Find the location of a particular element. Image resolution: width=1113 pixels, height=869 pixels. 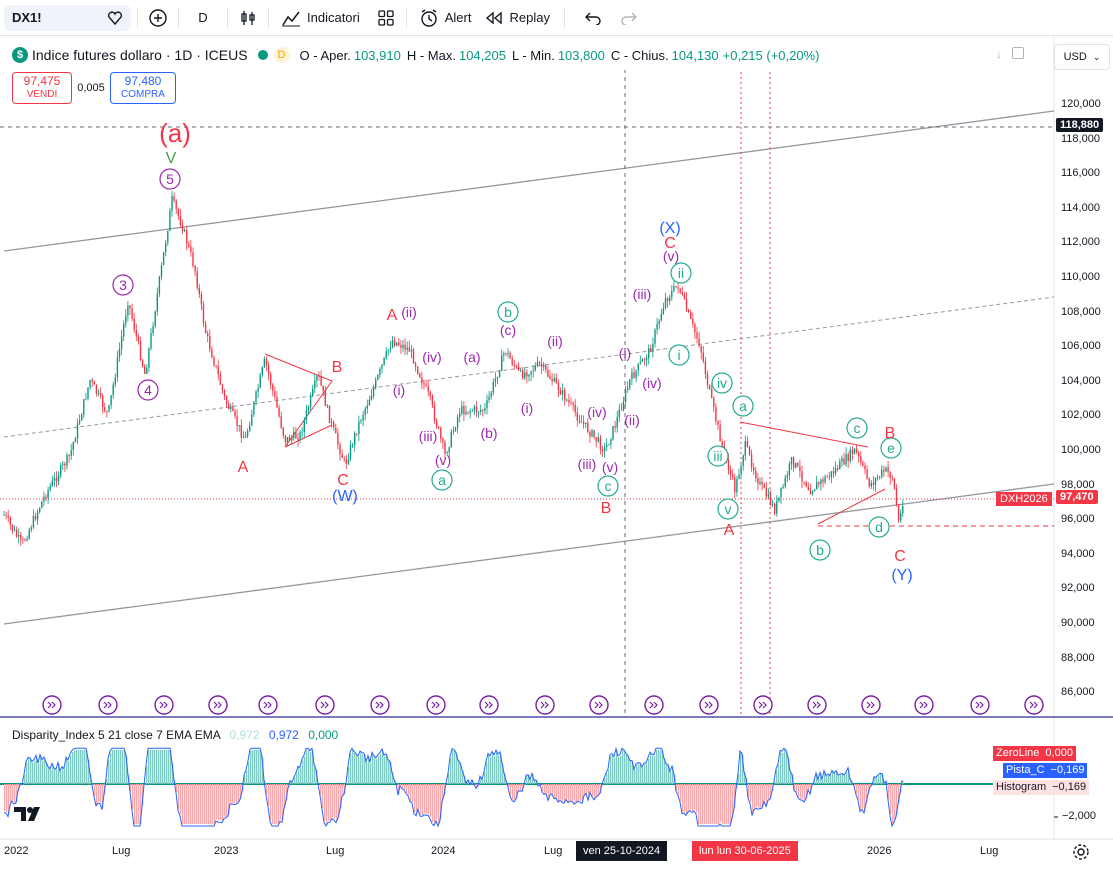

legend-badge-d: D is located at coordinates (281, 55).